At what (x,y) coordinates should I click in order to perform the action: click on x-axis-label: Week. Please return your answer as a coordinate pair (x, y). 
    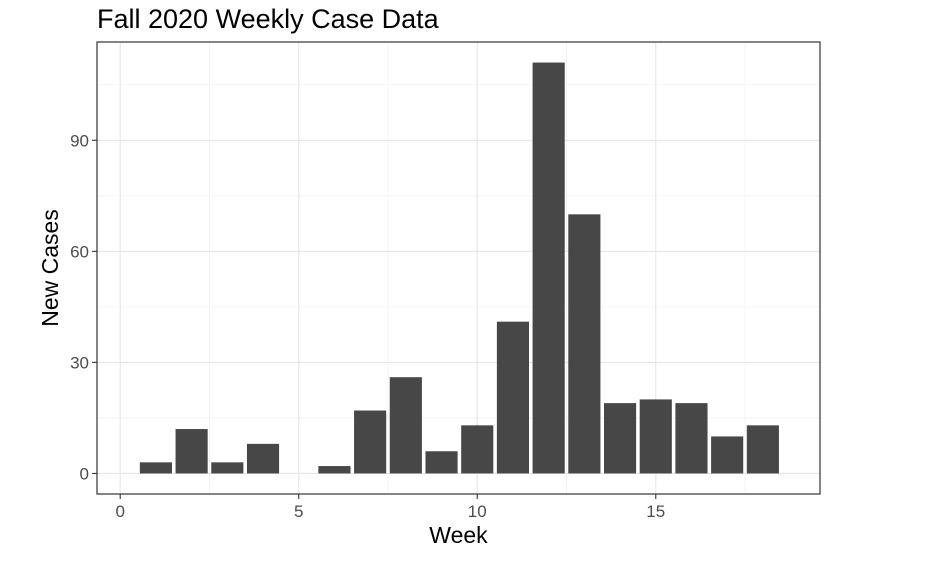
    Looking at the image, I should click on (458, 535).